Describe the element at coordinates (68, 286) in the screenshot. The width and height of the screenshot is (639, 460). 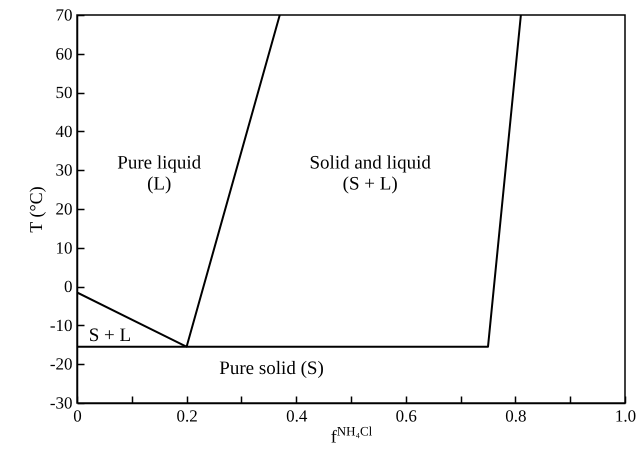
I see `y-tick-label: 0` at that location.